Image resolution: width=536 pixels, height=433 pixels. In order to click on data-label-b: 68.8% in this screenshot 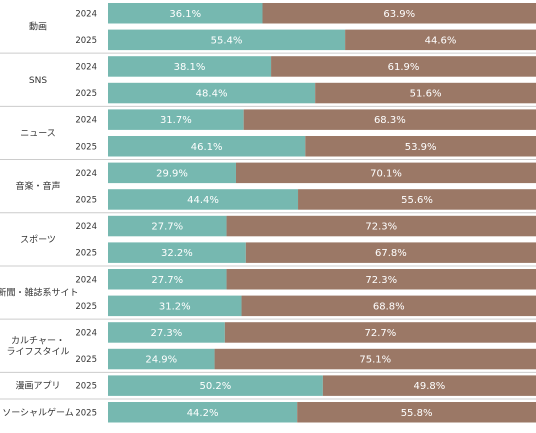, I will do `click(389, 306)`.